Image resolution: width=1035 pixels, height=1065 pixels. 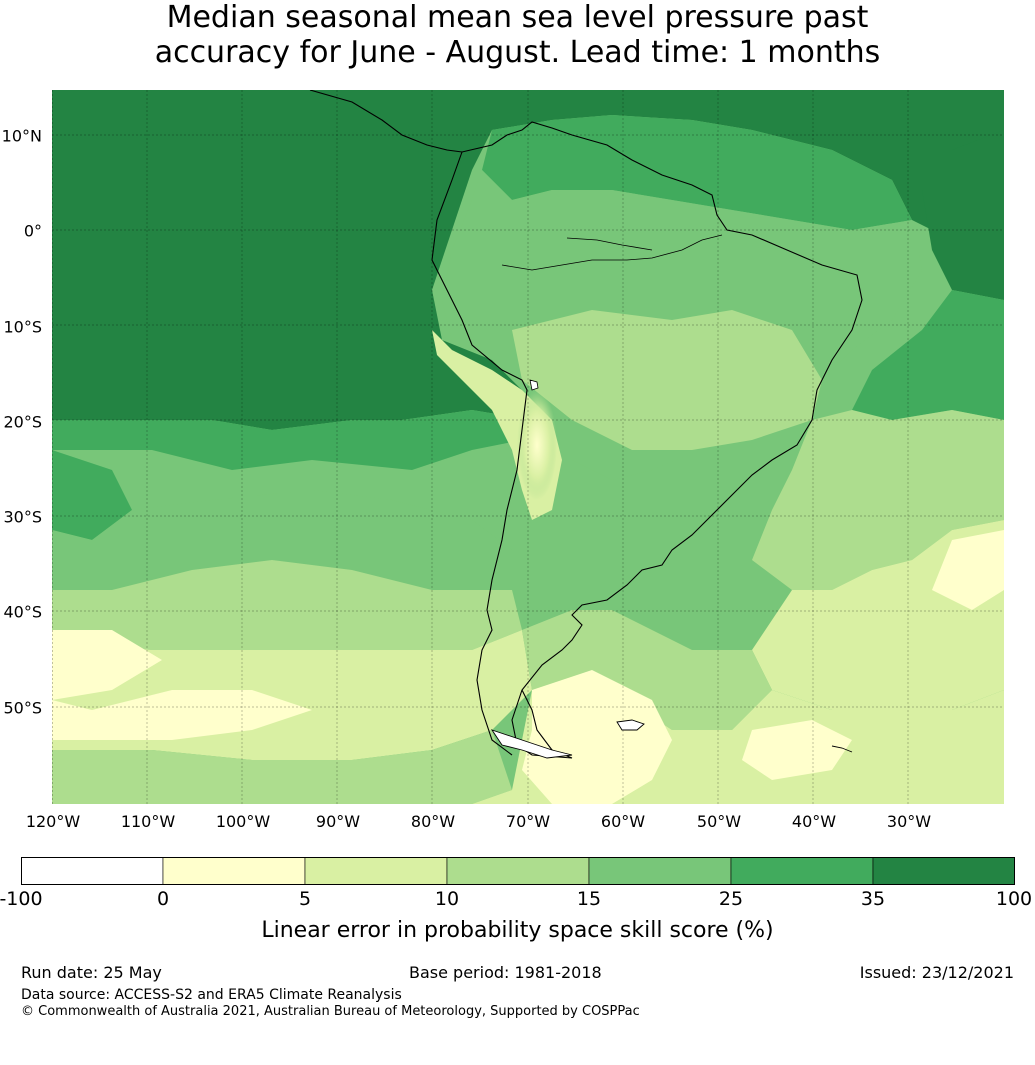 What do you see at coordinates (528, 821) in the screenshot?
I see `lon-label-70w: 70°W` at bounding box center [528, 821].